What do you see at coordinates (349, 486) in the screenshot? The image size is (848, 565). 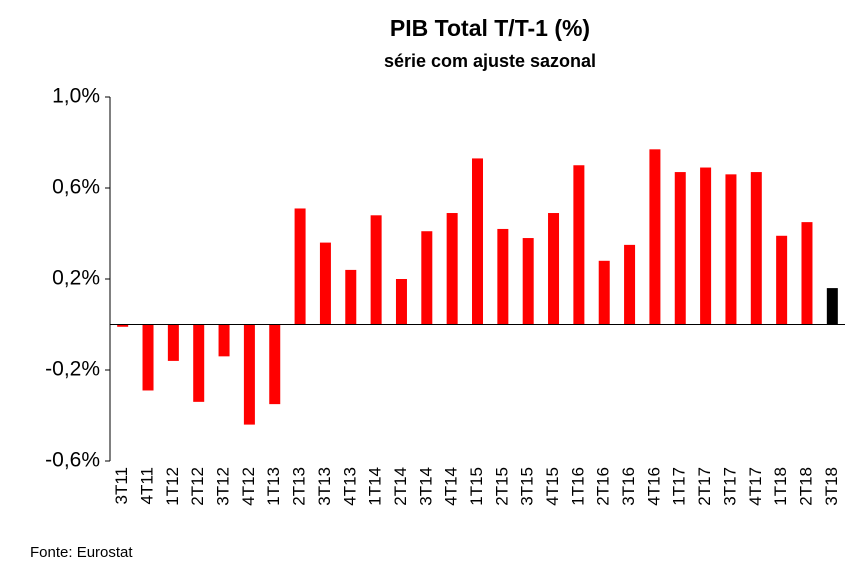 I see `x-tick-label: 4T13` at bounding box center [349, 486].